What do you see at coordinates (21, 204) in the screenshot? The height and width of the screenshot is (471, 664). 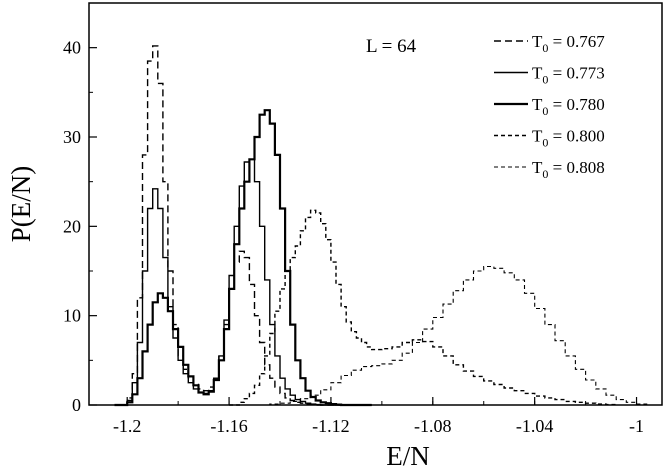 I see `y-axis-title: P(E/N)` at bounding box center [21, 204].